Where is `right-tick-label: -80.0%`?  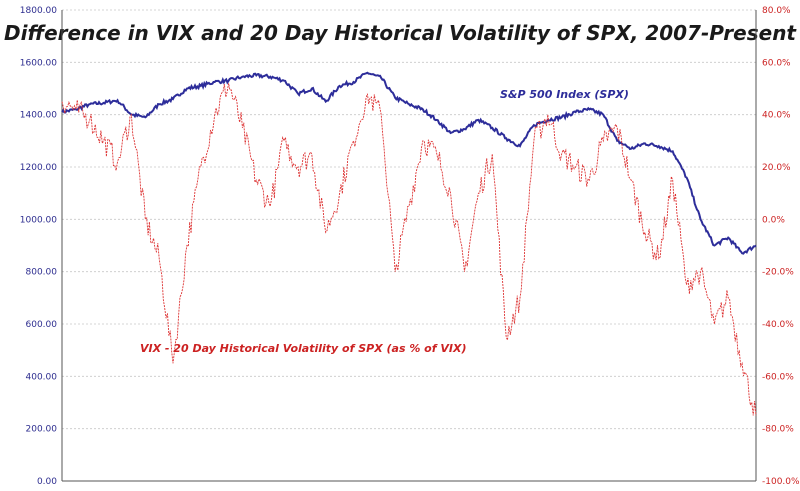
right-tick-label: -80.0% is located at coordinates (778, 430).